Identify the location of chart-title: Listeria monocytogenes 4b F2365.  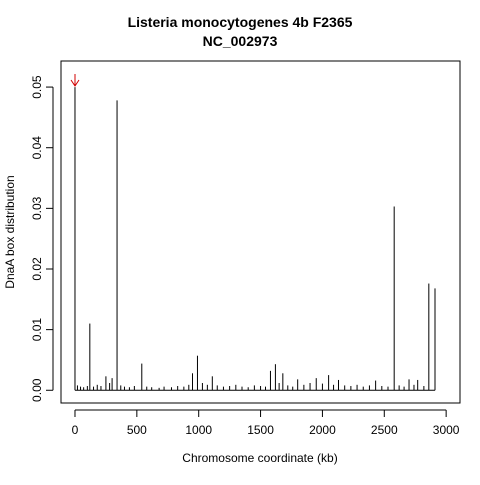
(240, 22).